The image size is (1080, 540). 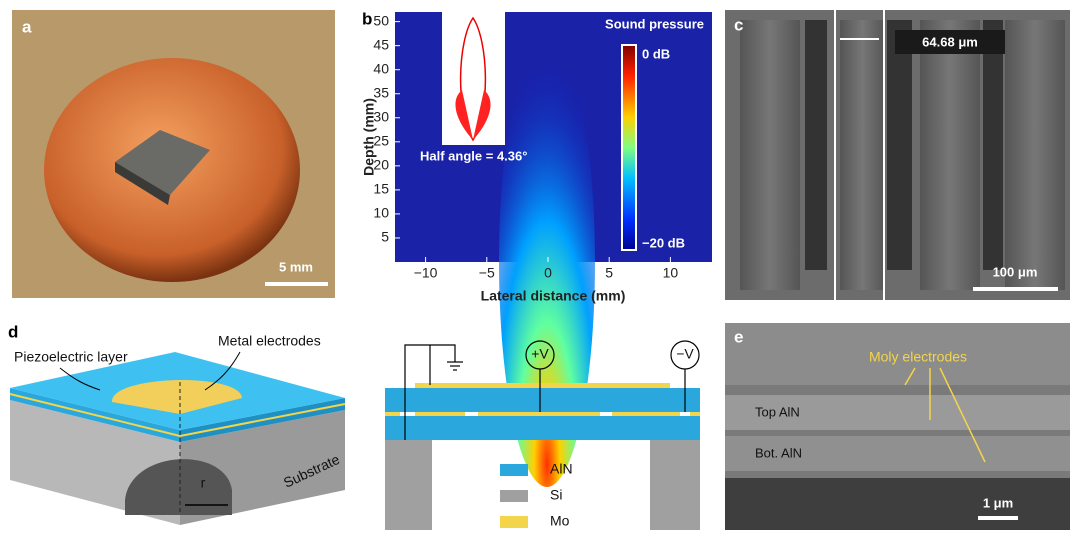 I want to click on legend-label: Si, so click(x=556, y=495).